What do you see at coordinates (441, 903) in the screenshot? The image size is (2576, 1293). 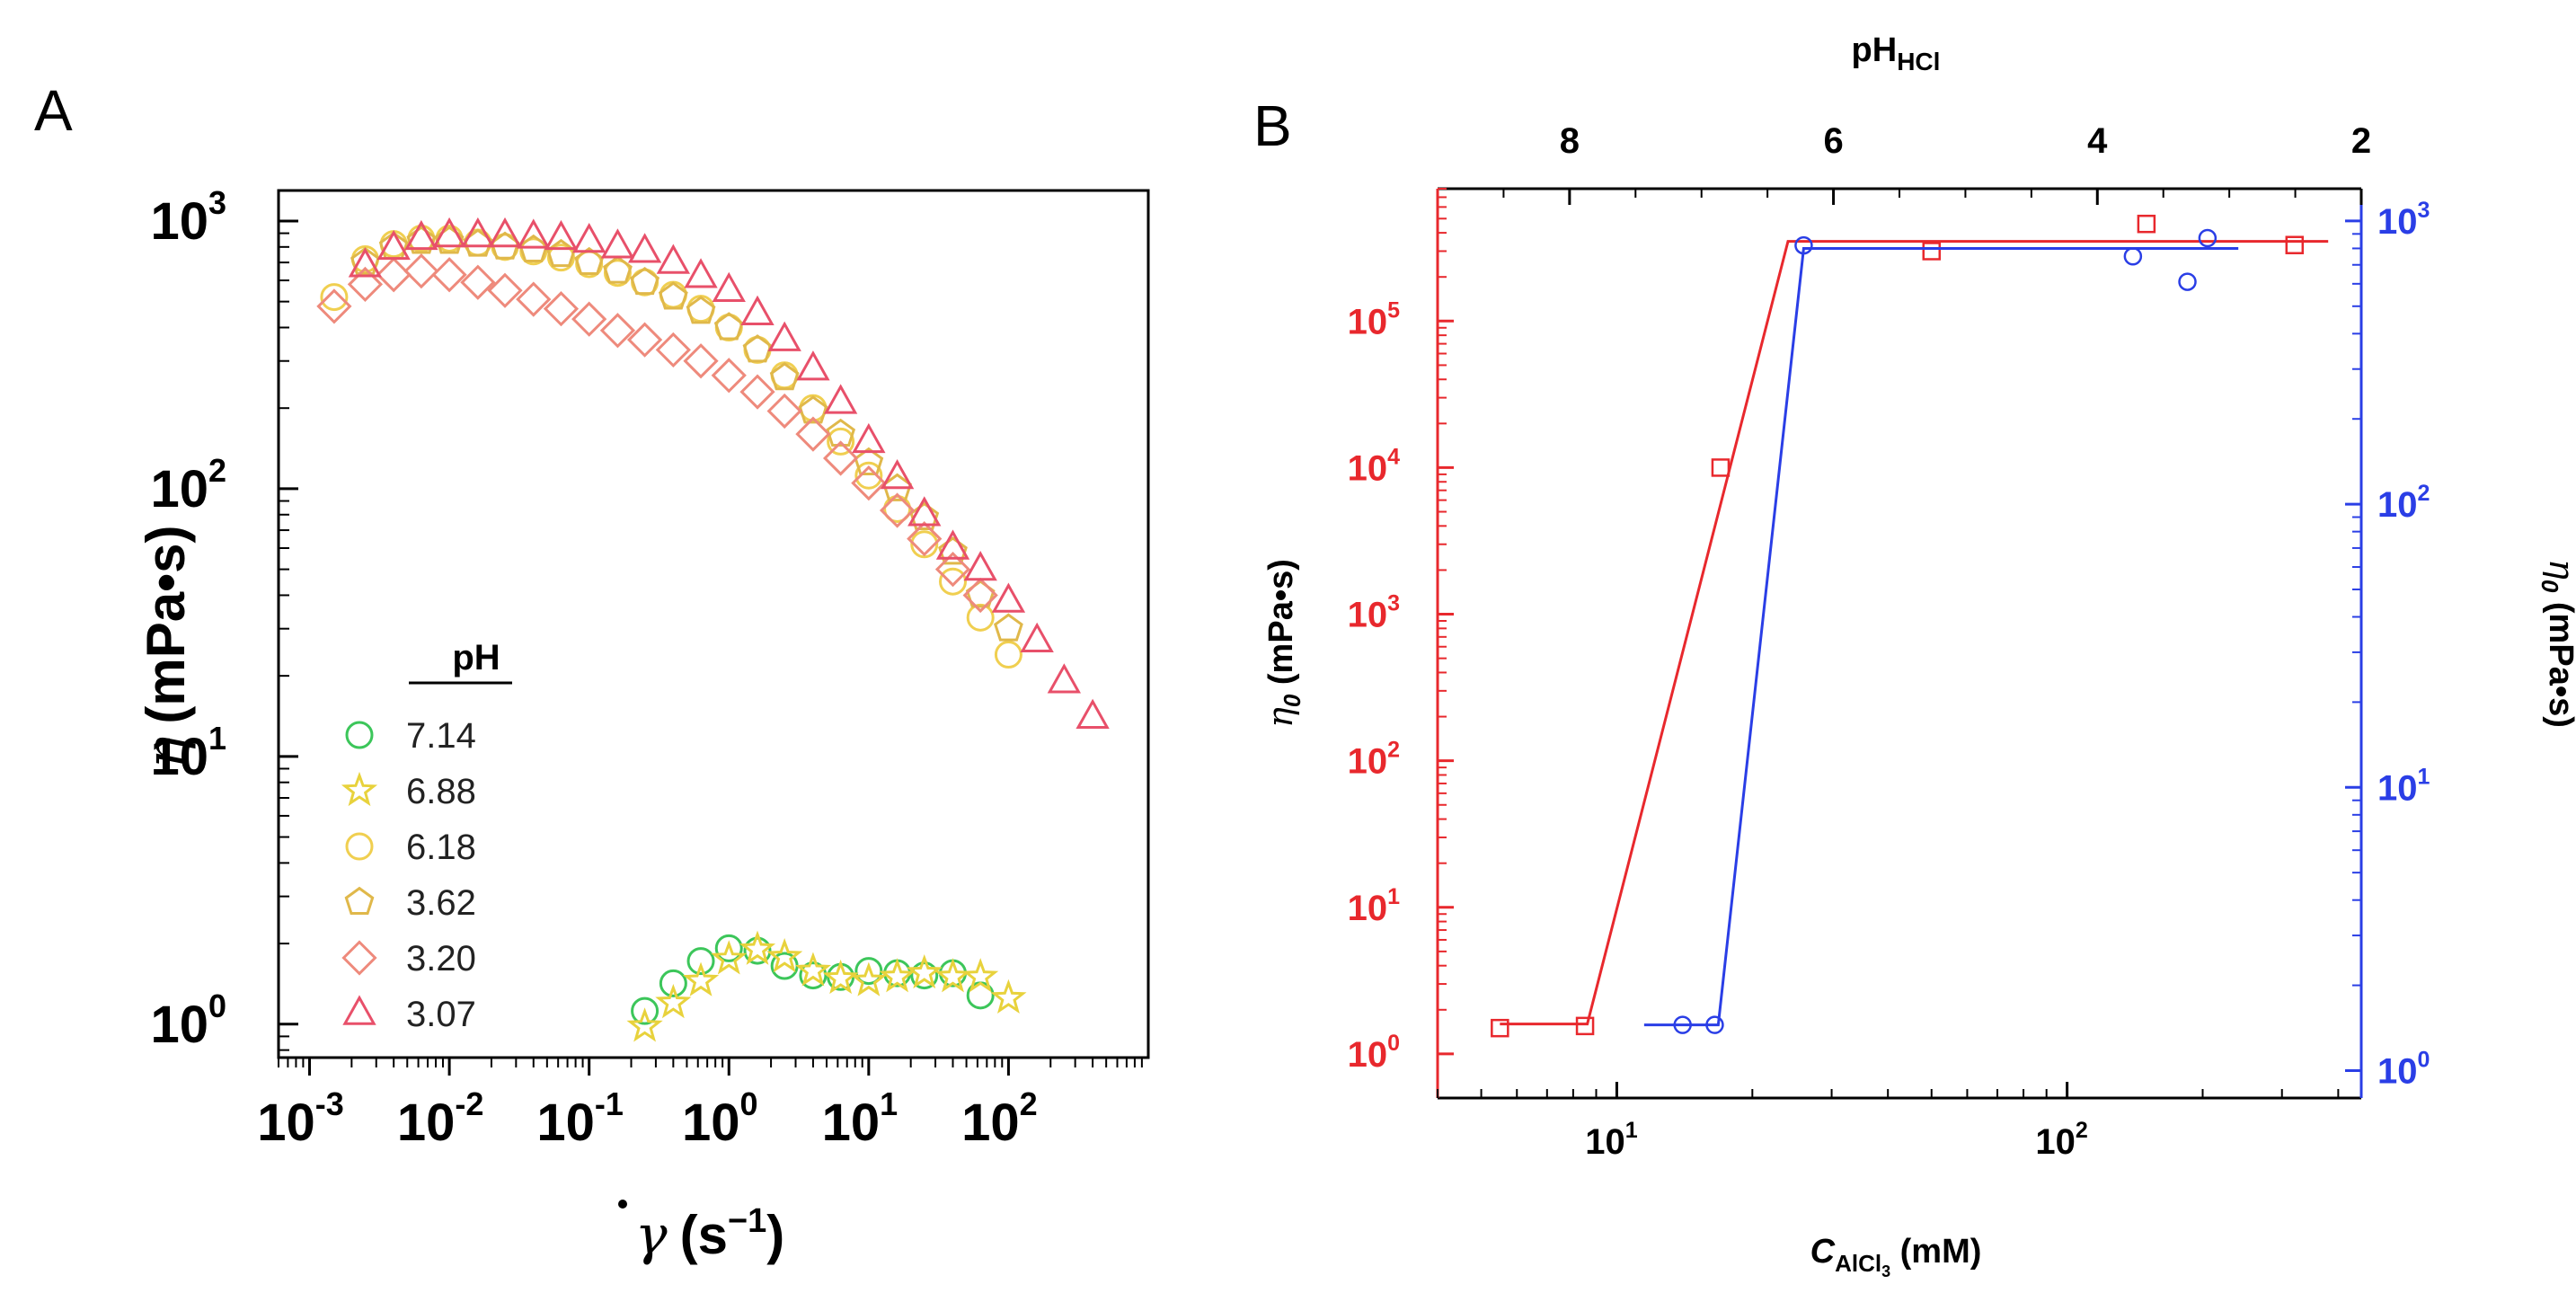 I see `panel-a-legend-label: 3.62` at bounding box center [441, 903].